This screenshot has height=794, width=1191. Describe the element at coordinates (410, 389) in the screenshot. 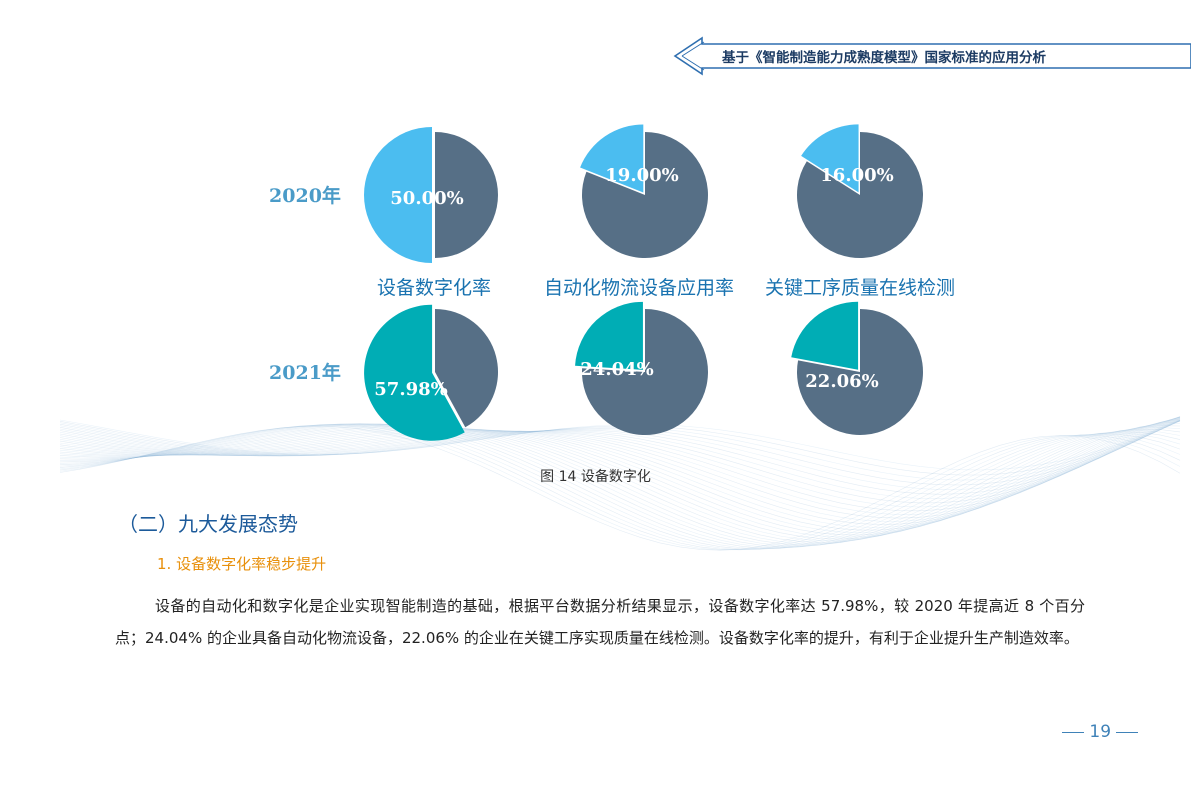

I see `pie-value-label: 57.98%` at that location.